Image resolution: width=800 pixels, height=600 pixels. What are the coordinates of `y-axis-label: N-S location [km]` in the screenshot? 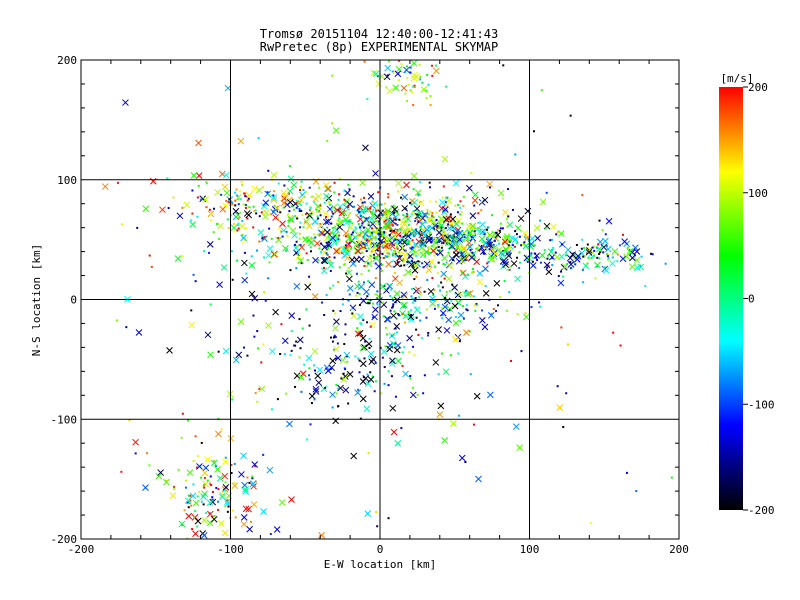 It's located at (36, 300).